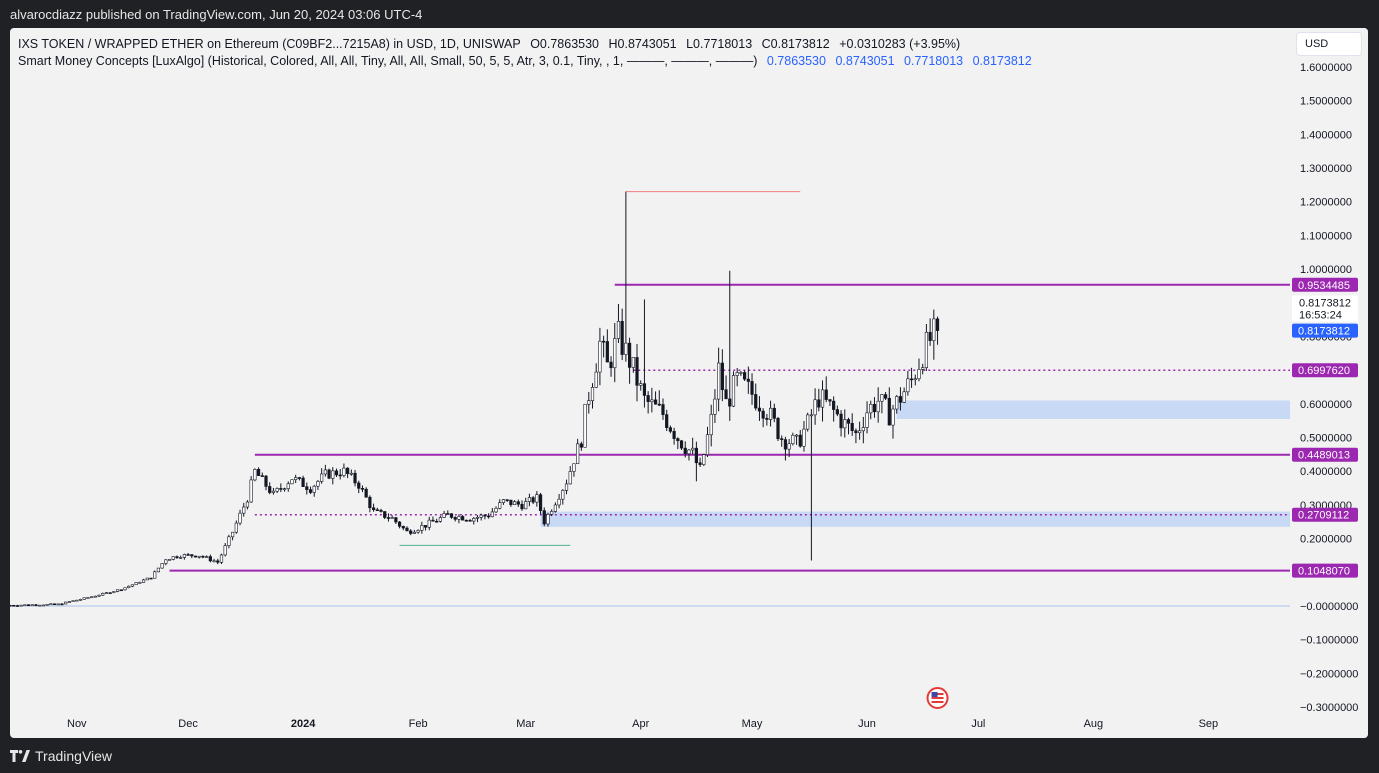 The height and width of the screenshot is (773, 1379). I want to click on price-axis, so click(1329, 383).